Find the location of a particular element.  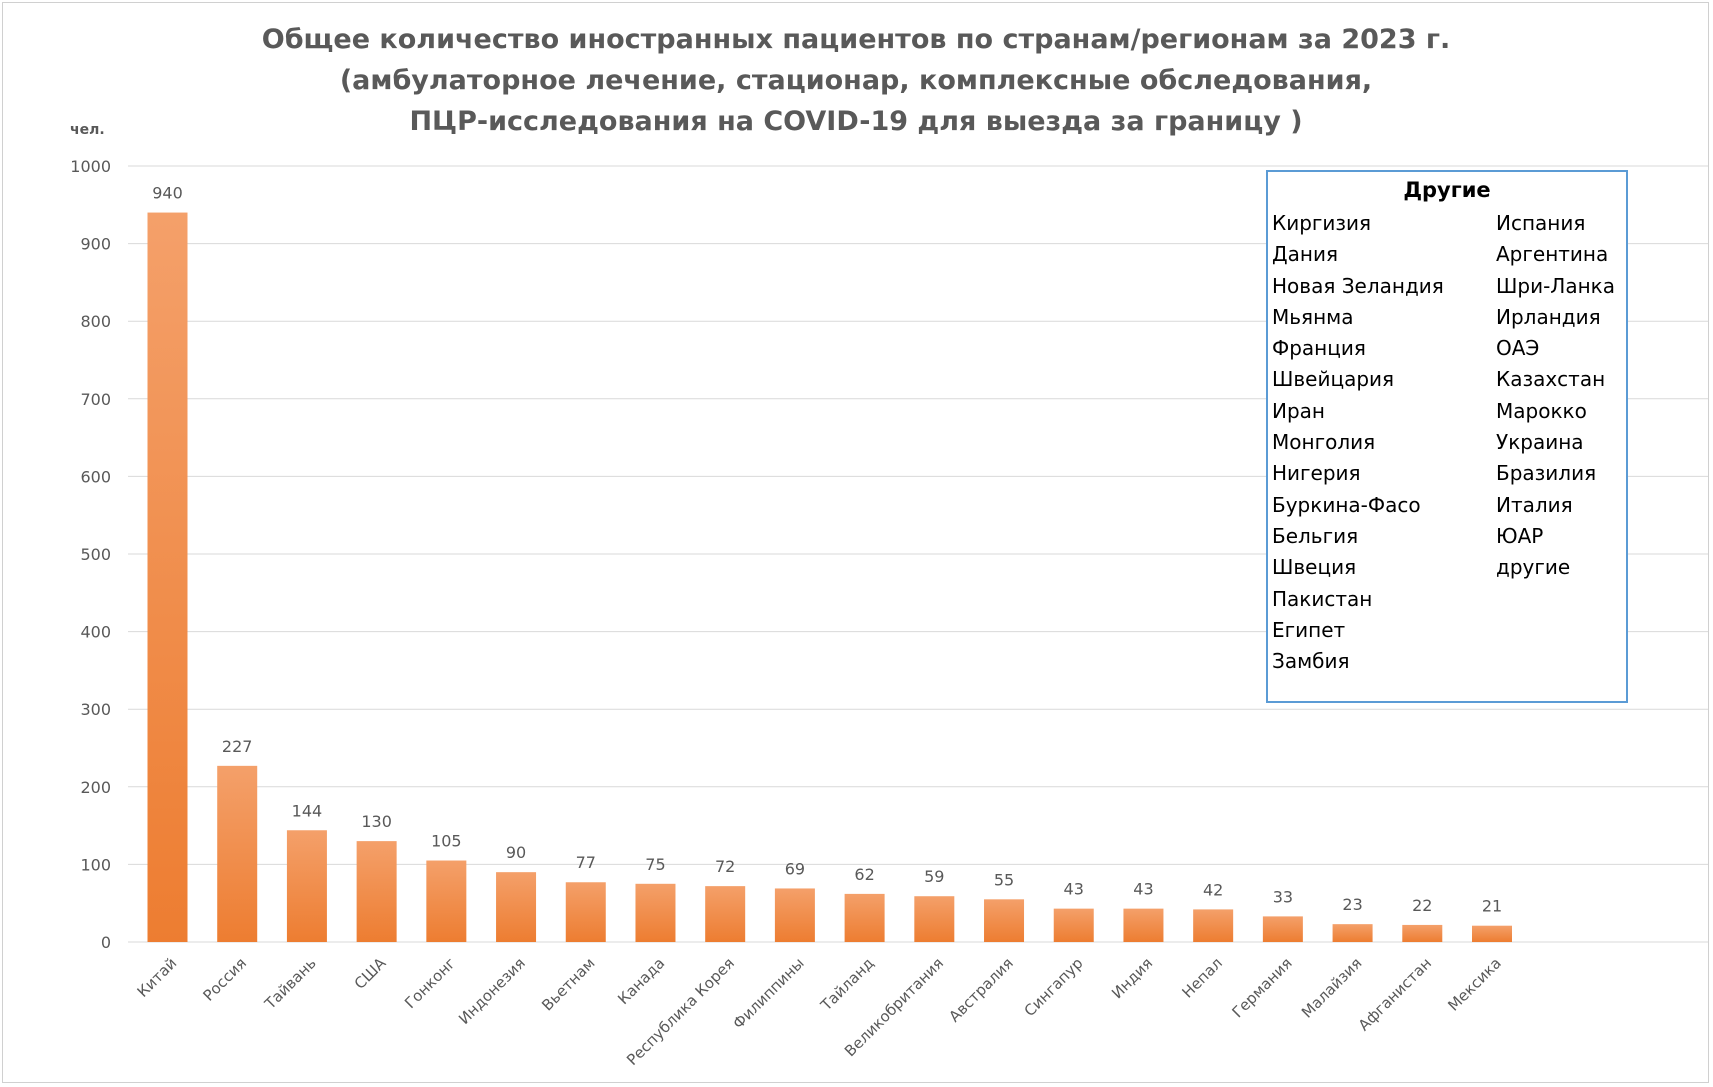

category-label: Малайзия is located at coordinates (1331, 987).